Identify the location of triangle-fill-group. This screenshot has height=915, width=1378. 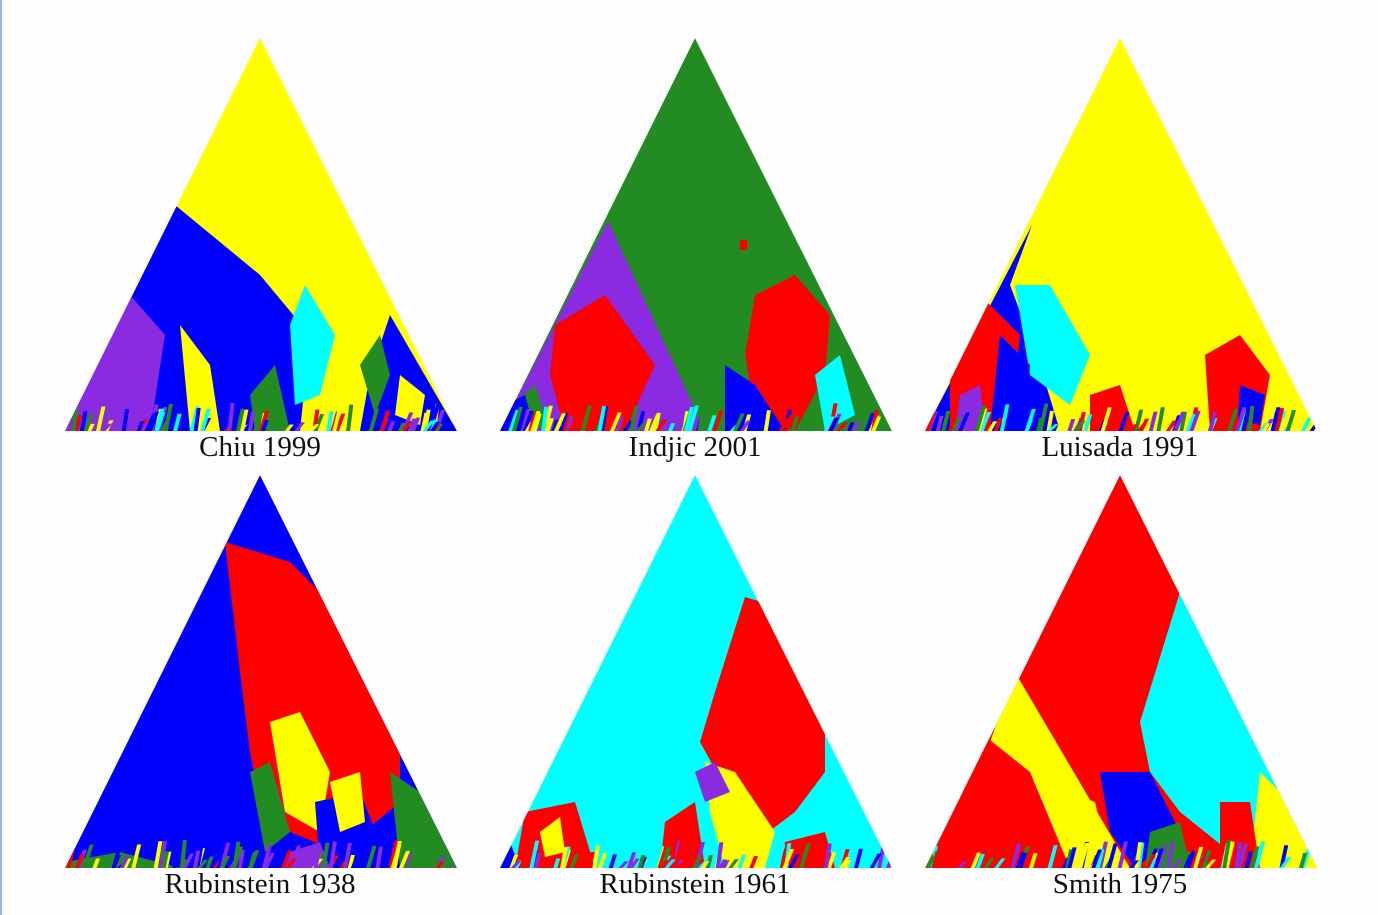
(1121, 671).